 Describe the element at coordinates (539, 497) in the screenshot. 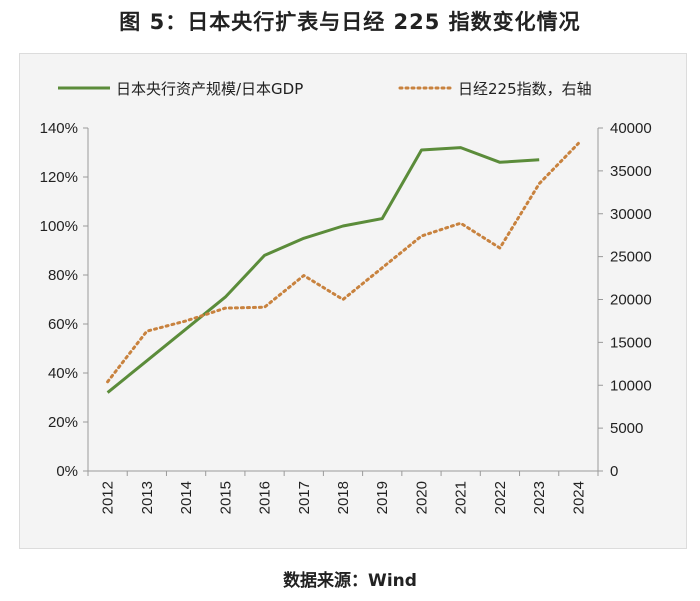

I see `x-tick-label: 2023` at that location.